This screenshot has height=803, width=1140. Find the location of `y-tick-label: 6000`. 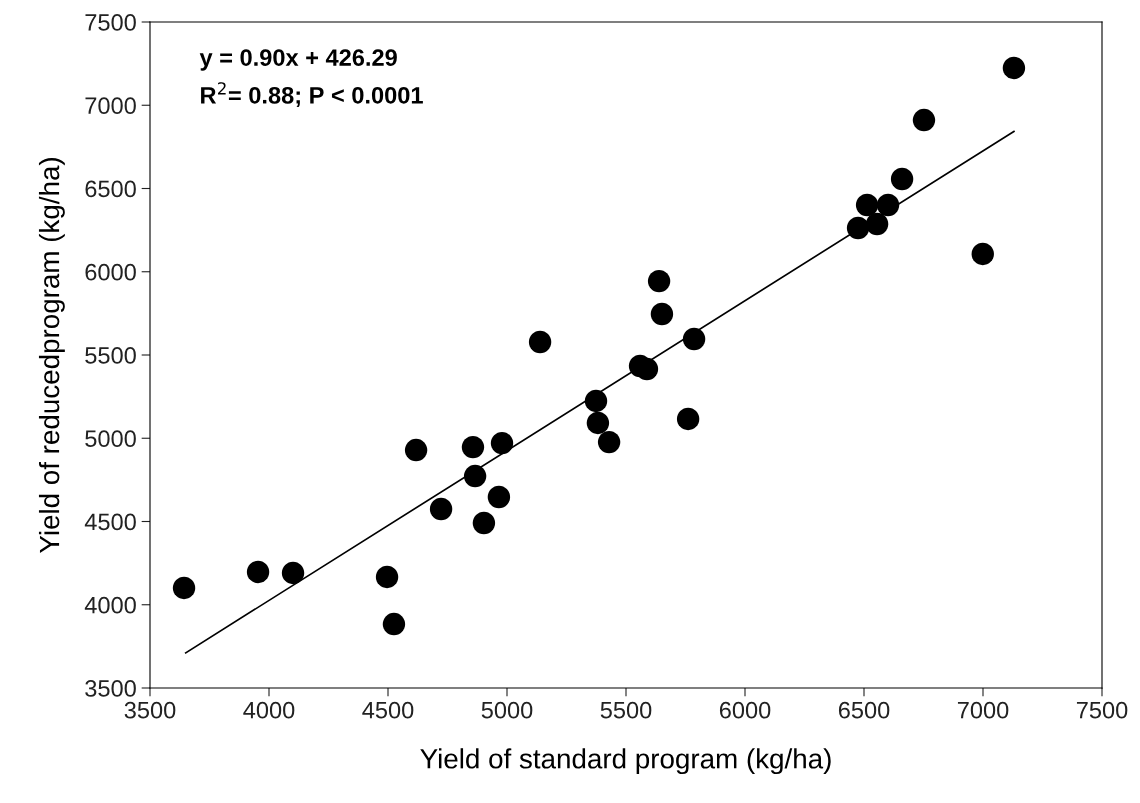

y-tick-label: 6000 is located at coordinates (110, 272).